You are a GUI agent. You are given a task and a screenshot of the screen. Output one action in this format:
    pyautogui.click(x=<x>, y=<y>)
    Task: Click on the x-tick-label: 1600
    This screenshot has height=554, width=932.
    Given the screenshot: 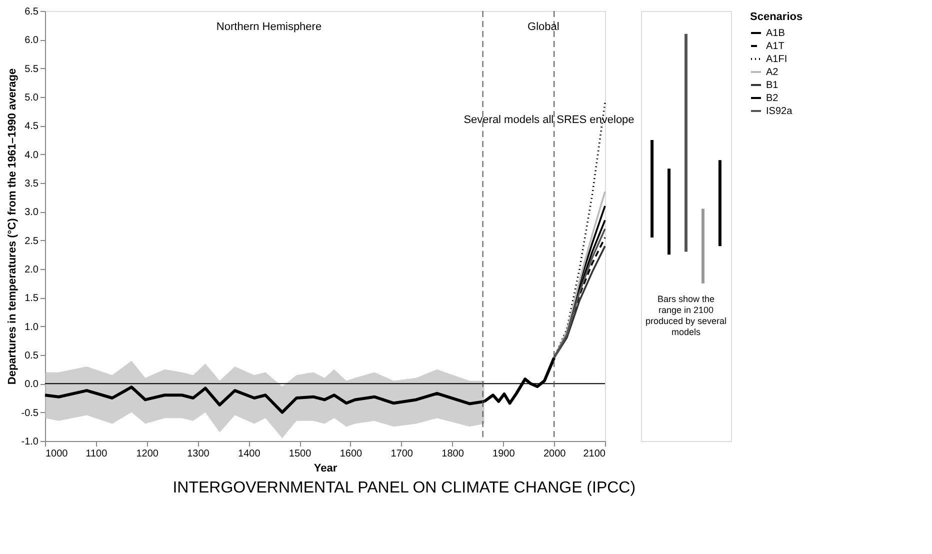 What is the action you would take?
    pyautogui.click(x=351, y=454)
    